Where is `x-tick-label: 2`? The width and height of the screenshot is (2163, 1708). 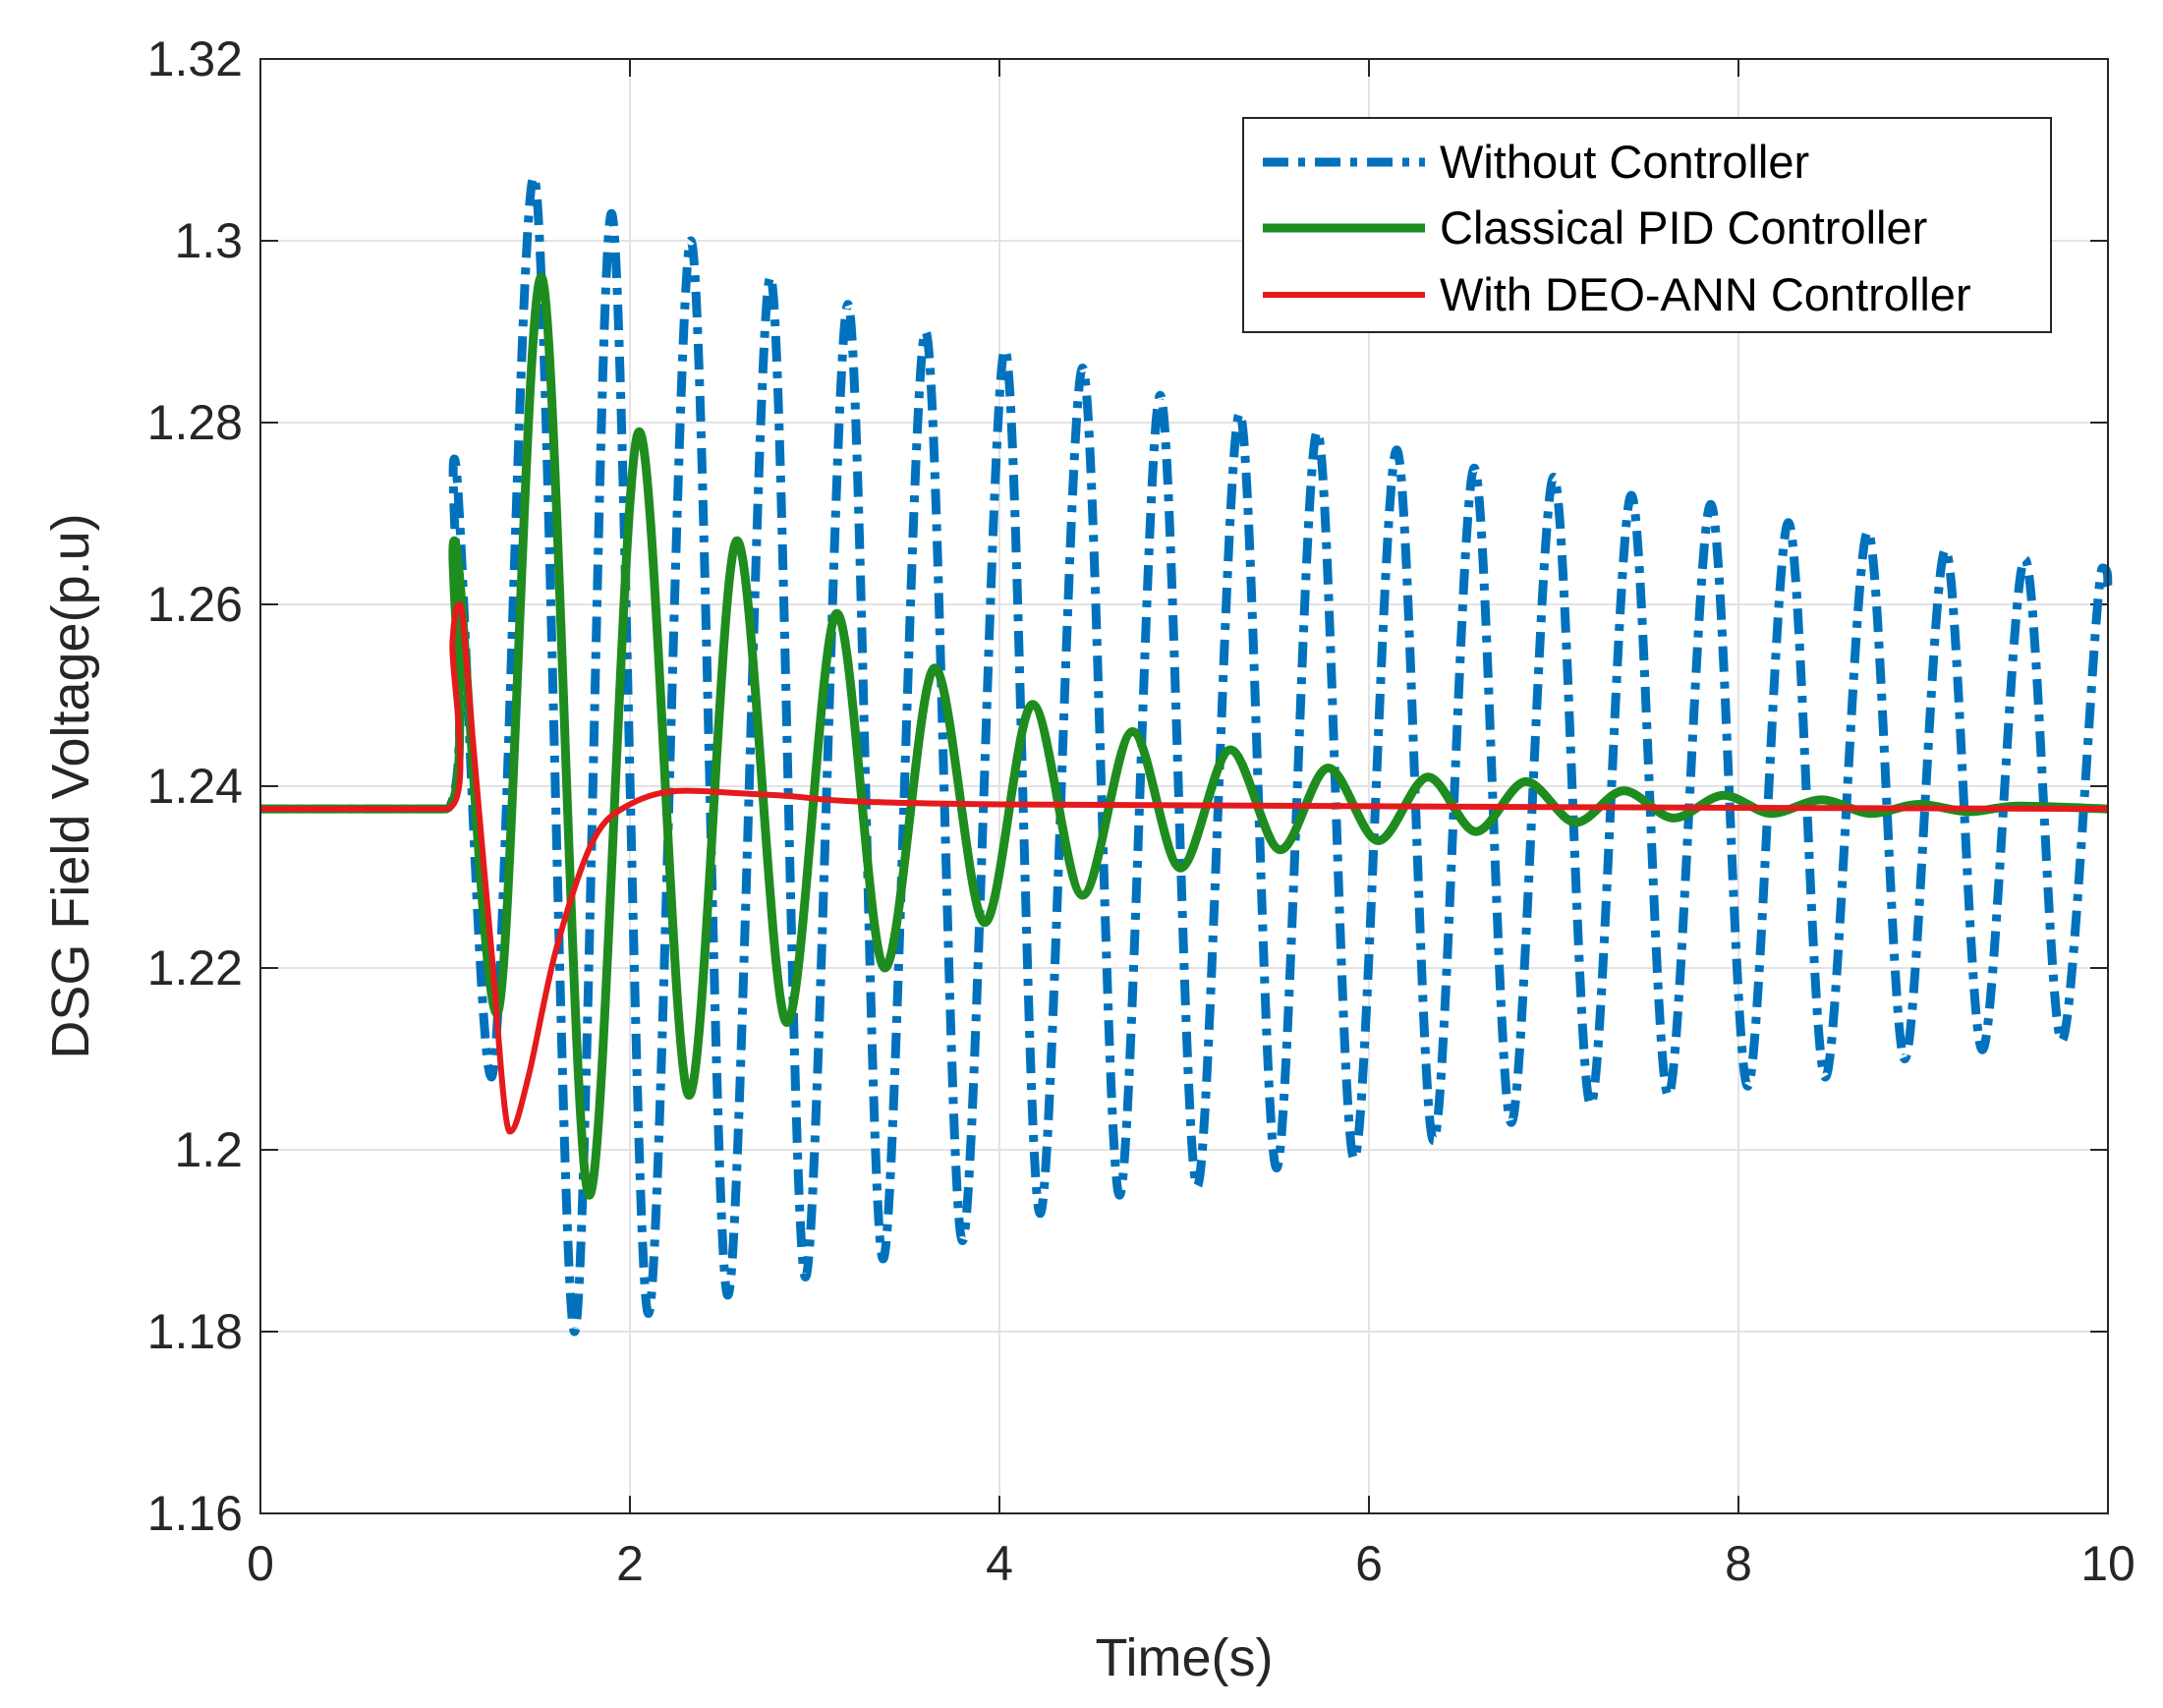
x-tick-label: 2 is located at coordinates (630, 1563).